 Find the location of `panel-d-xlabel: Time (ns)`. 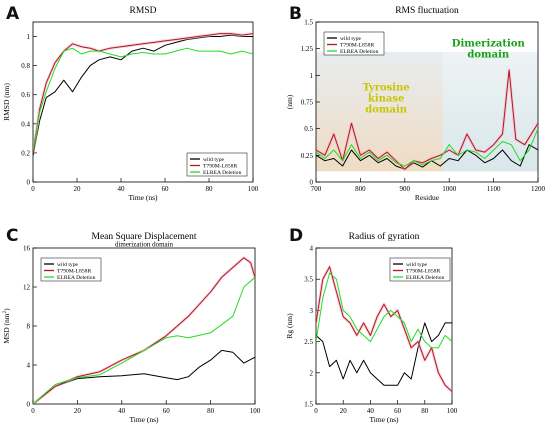

panel-d-xlabel: Time (ns) is located at coordinates (384, 419).